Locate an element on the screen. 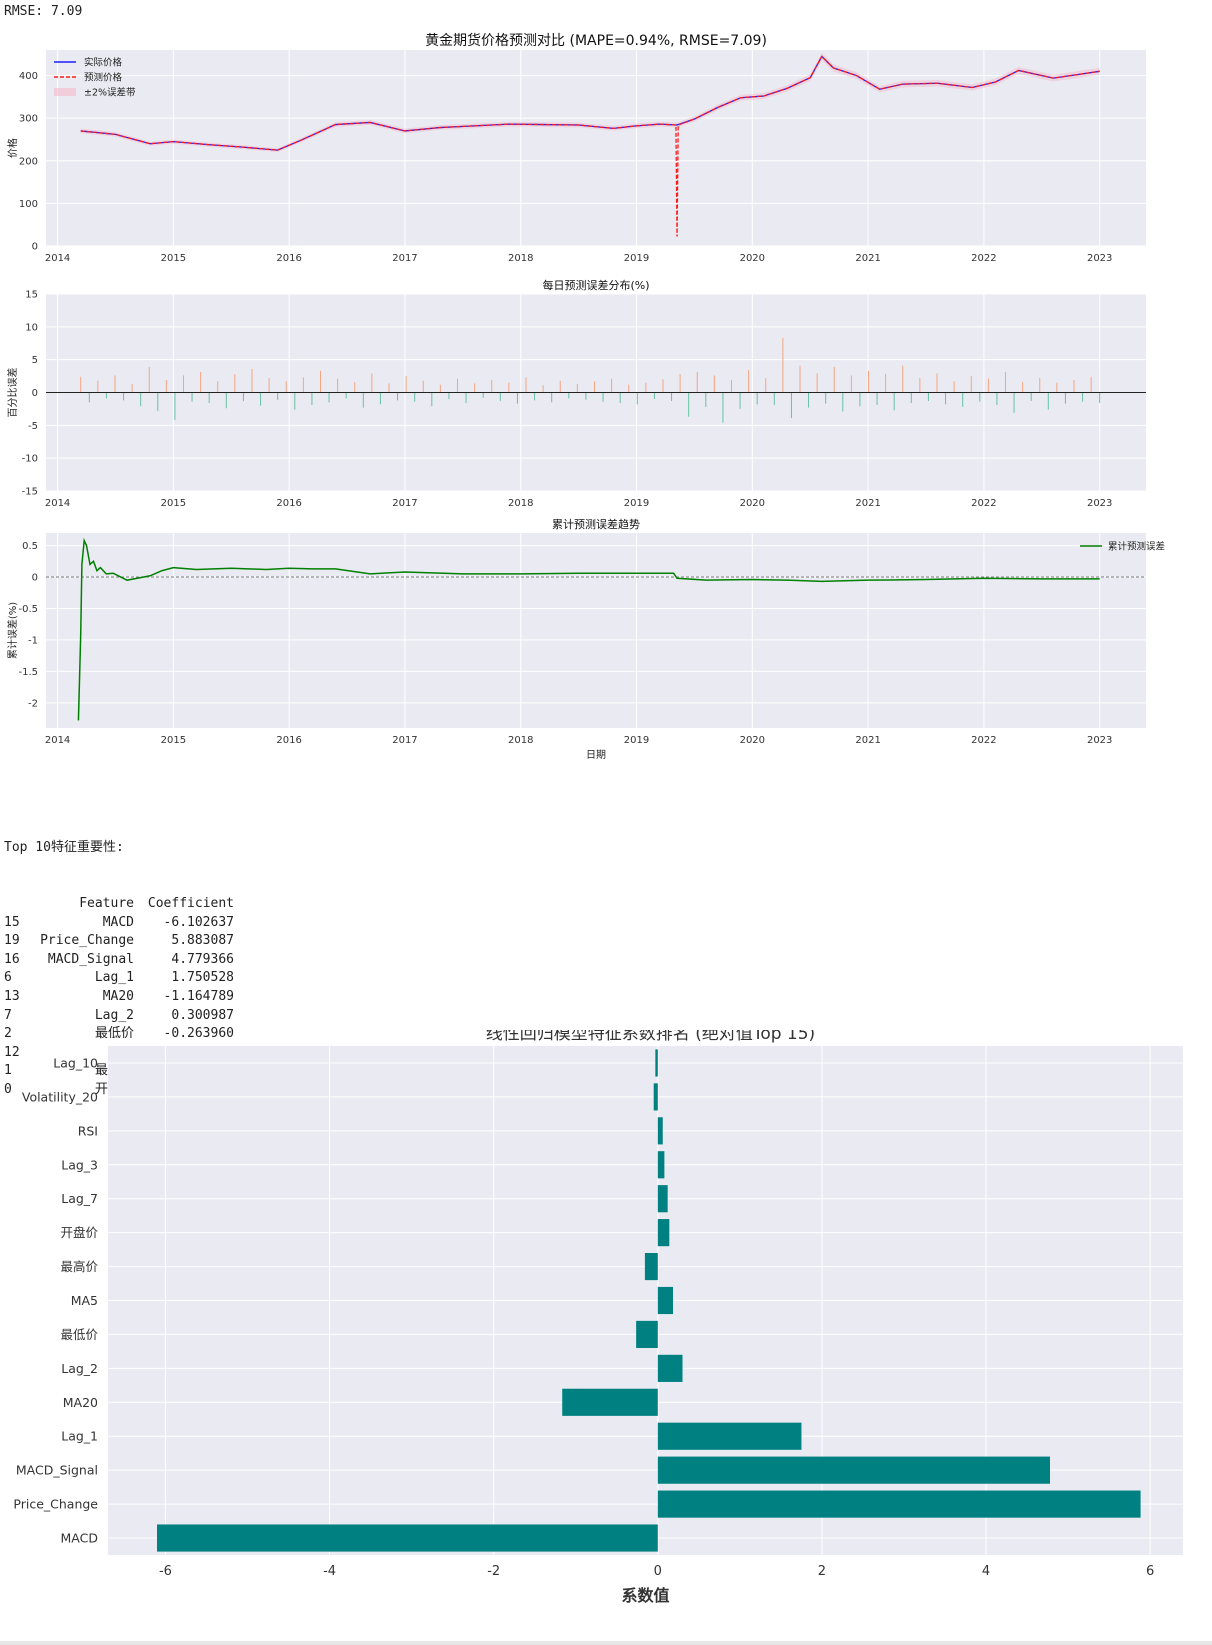  daily-error-y-axis-label: 百分比误差 is located at coordinates (12, 393).